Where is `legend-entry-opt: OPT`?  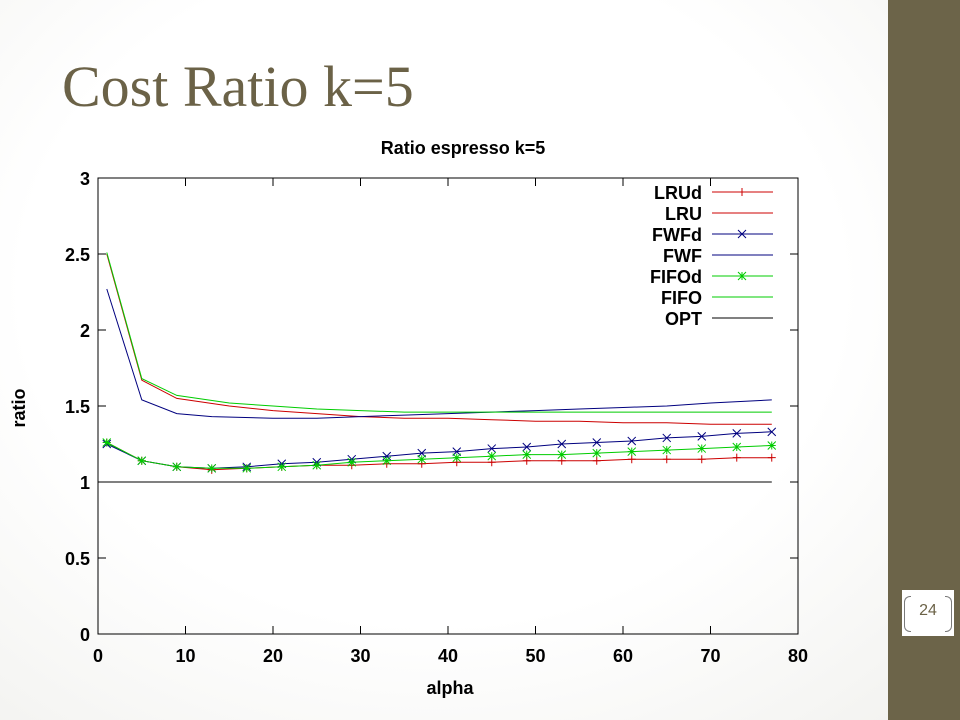
legend-entry-opt: OPT is located at coordinates (719, 319).